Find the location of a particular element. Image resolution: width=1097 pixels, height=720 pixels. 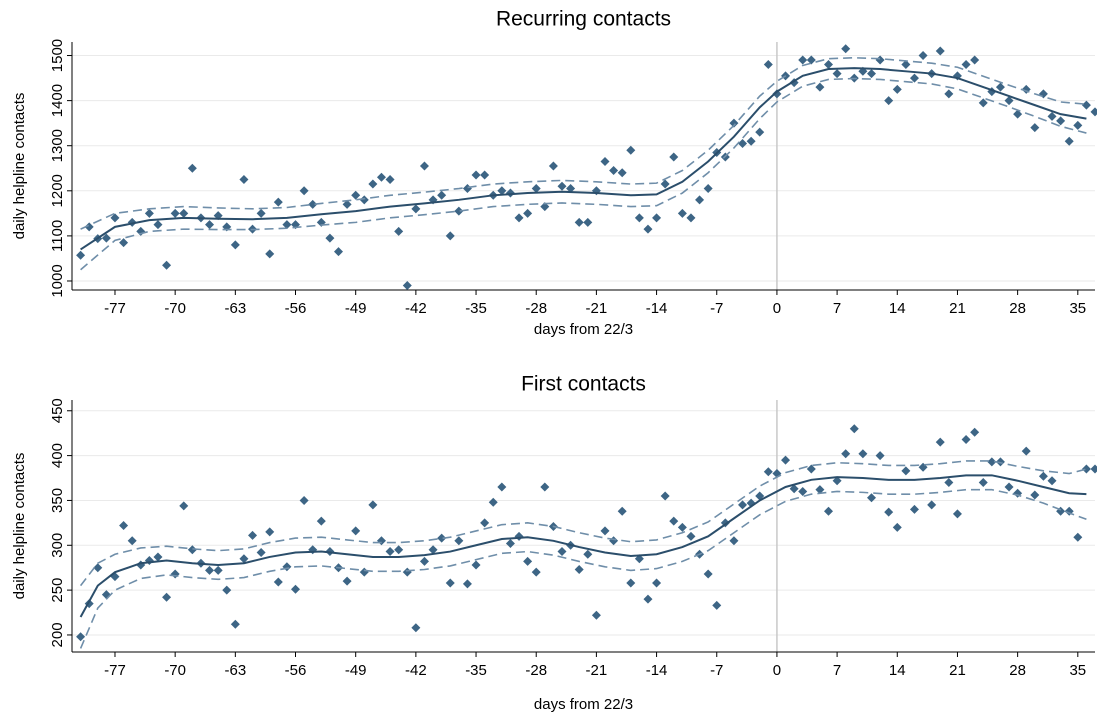

x-tick-label: -42 is located at coordinates (416, 308).